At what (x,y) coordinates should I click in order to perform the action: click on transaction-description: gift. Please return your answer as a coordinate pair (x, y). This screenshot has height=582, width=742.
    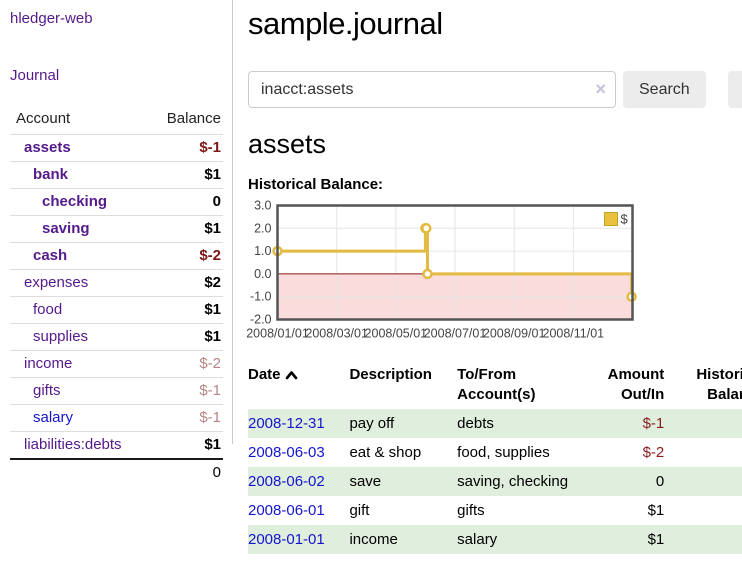
    Looking at the image, I should click on (359, 510).